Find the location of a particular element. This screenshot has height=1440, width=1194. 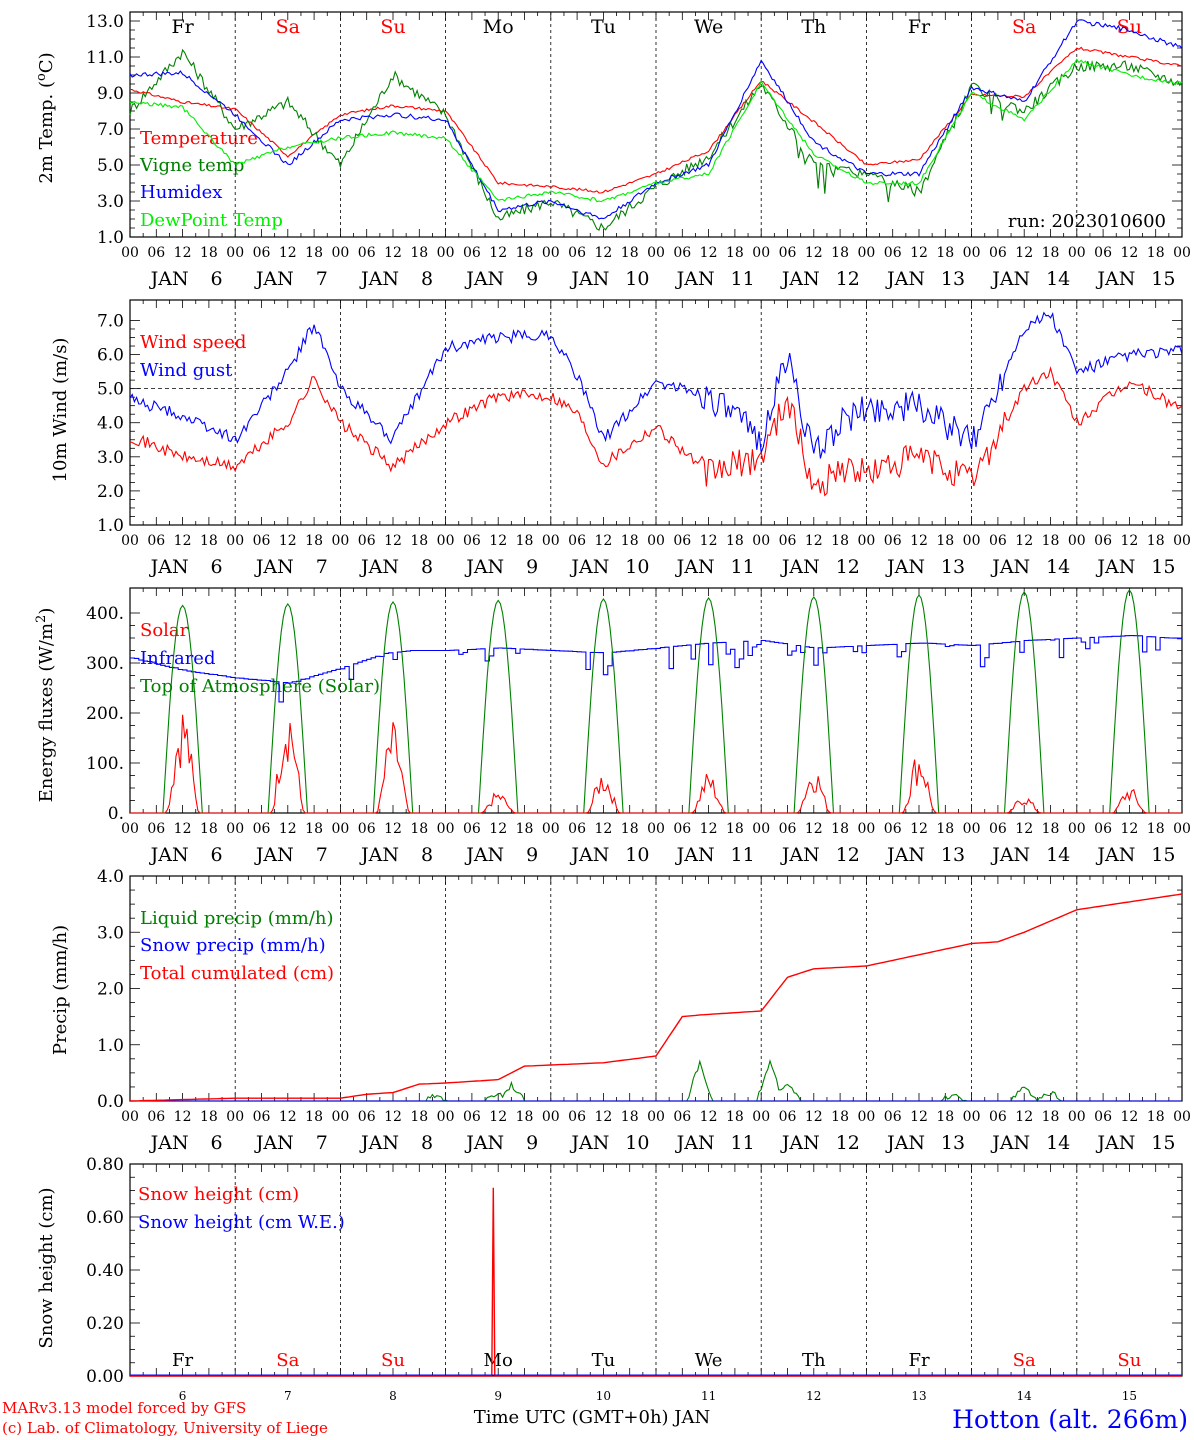

legend-temperature: Temperature is located at coordinates (199, 138).